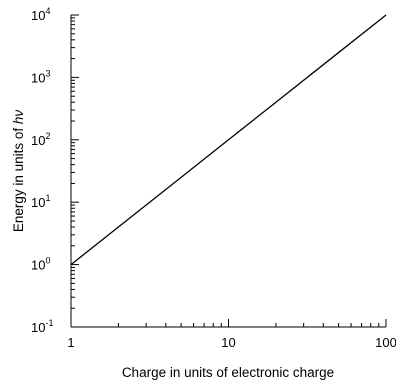  Describe the element at coordinates (70, 342) in the screenshot. I see `x-tick-label: 1` at that location.